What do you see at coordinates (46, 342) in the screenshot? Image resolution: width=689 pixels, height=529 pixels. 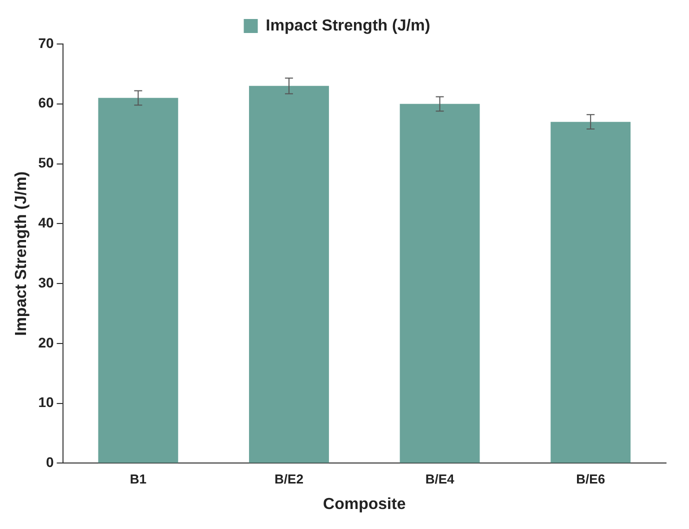 I see `y-tick-label: 20` at bounding box center [46, 342].